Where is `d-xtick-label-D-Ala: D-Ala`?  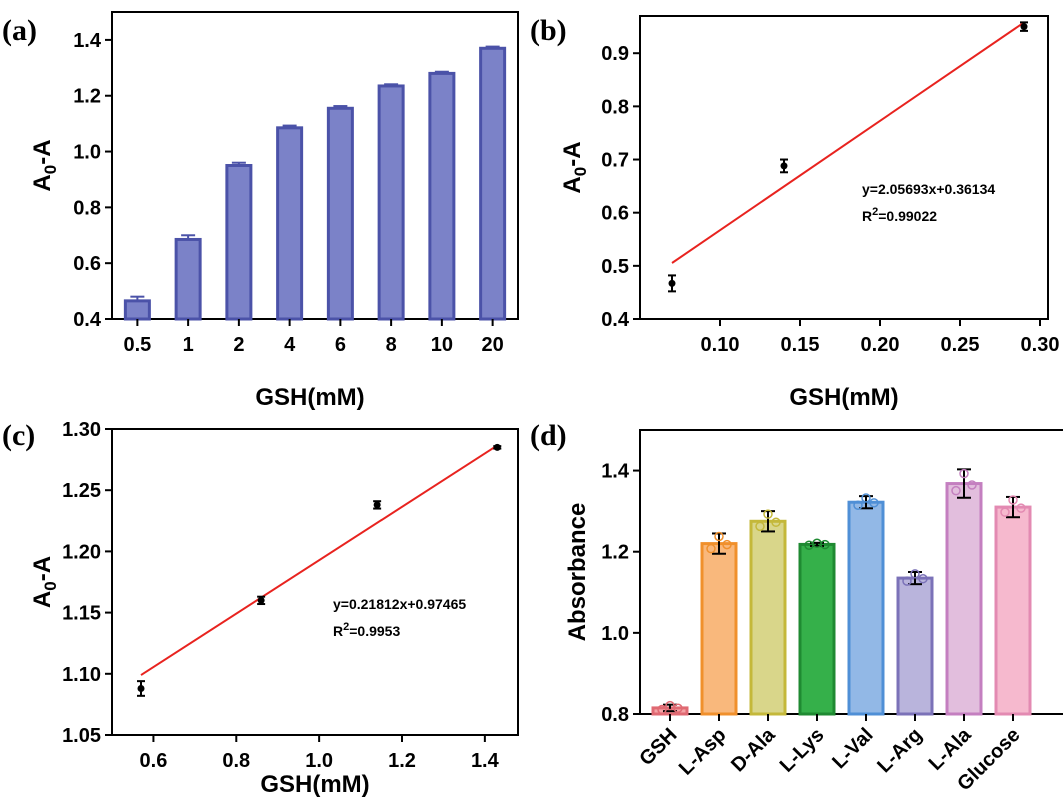 d-xtick-label-D-Ala: D-Ala is located at coordinates (753, 749).